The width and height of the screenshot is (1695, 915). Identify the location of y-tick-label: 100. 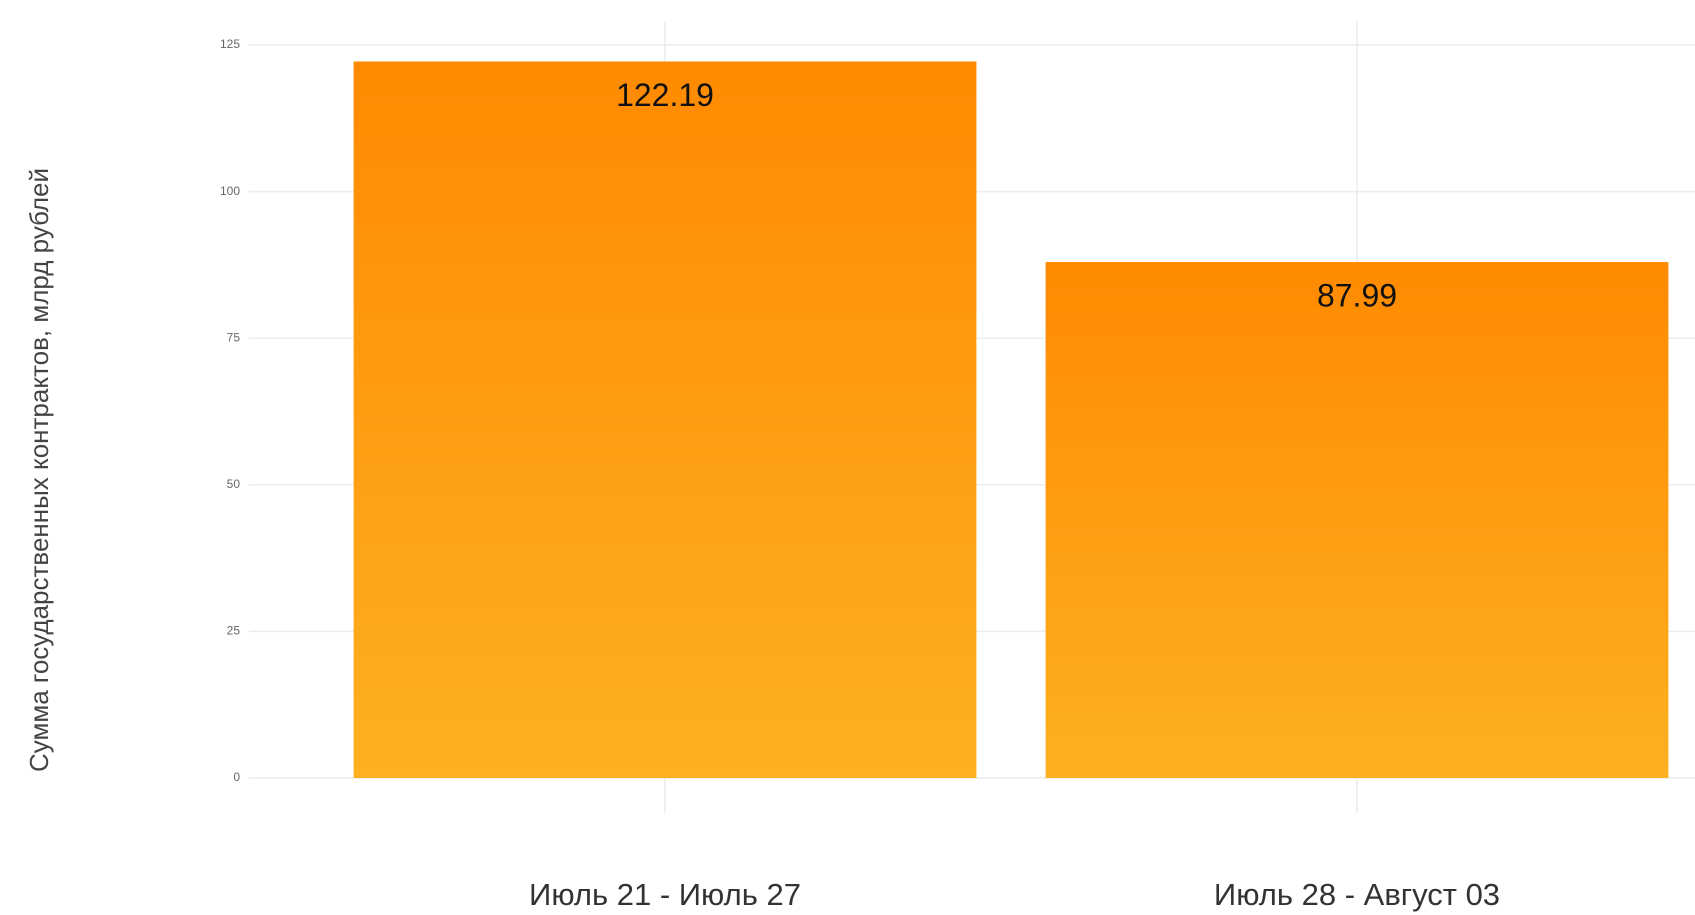
(230, 191).